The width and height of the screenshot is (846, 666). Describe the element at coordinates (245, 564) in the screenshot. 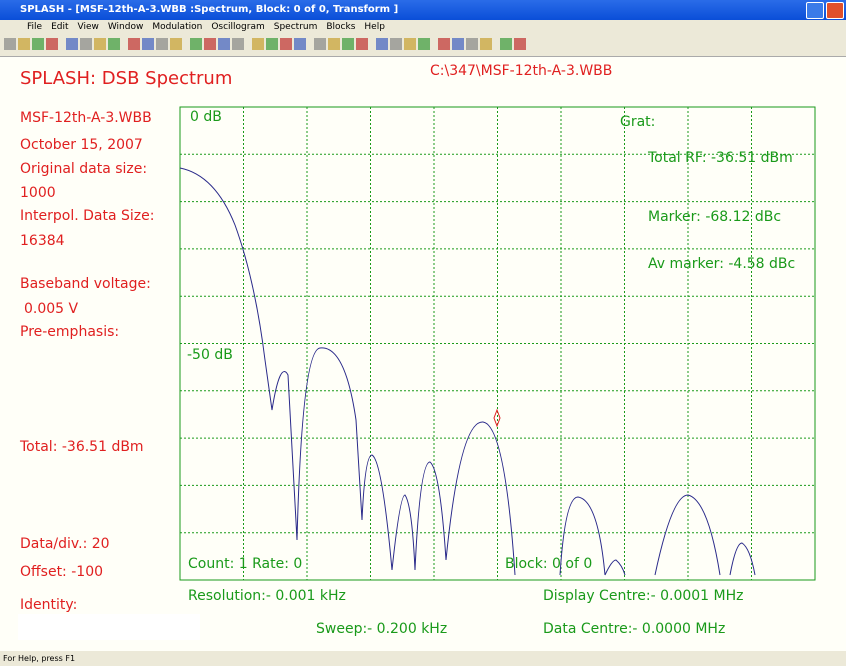

I see `count-label: Count: 1 Rate: 0` at that location.